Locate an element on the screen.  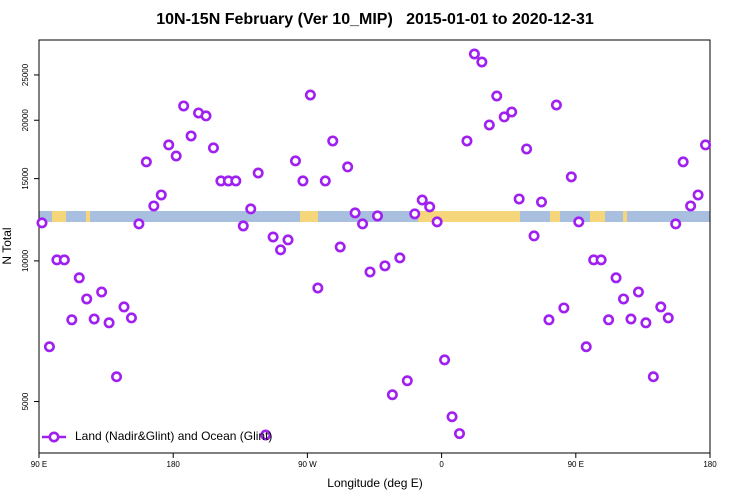
y-tick-label: 5000 is located at coordinates (25, 401).